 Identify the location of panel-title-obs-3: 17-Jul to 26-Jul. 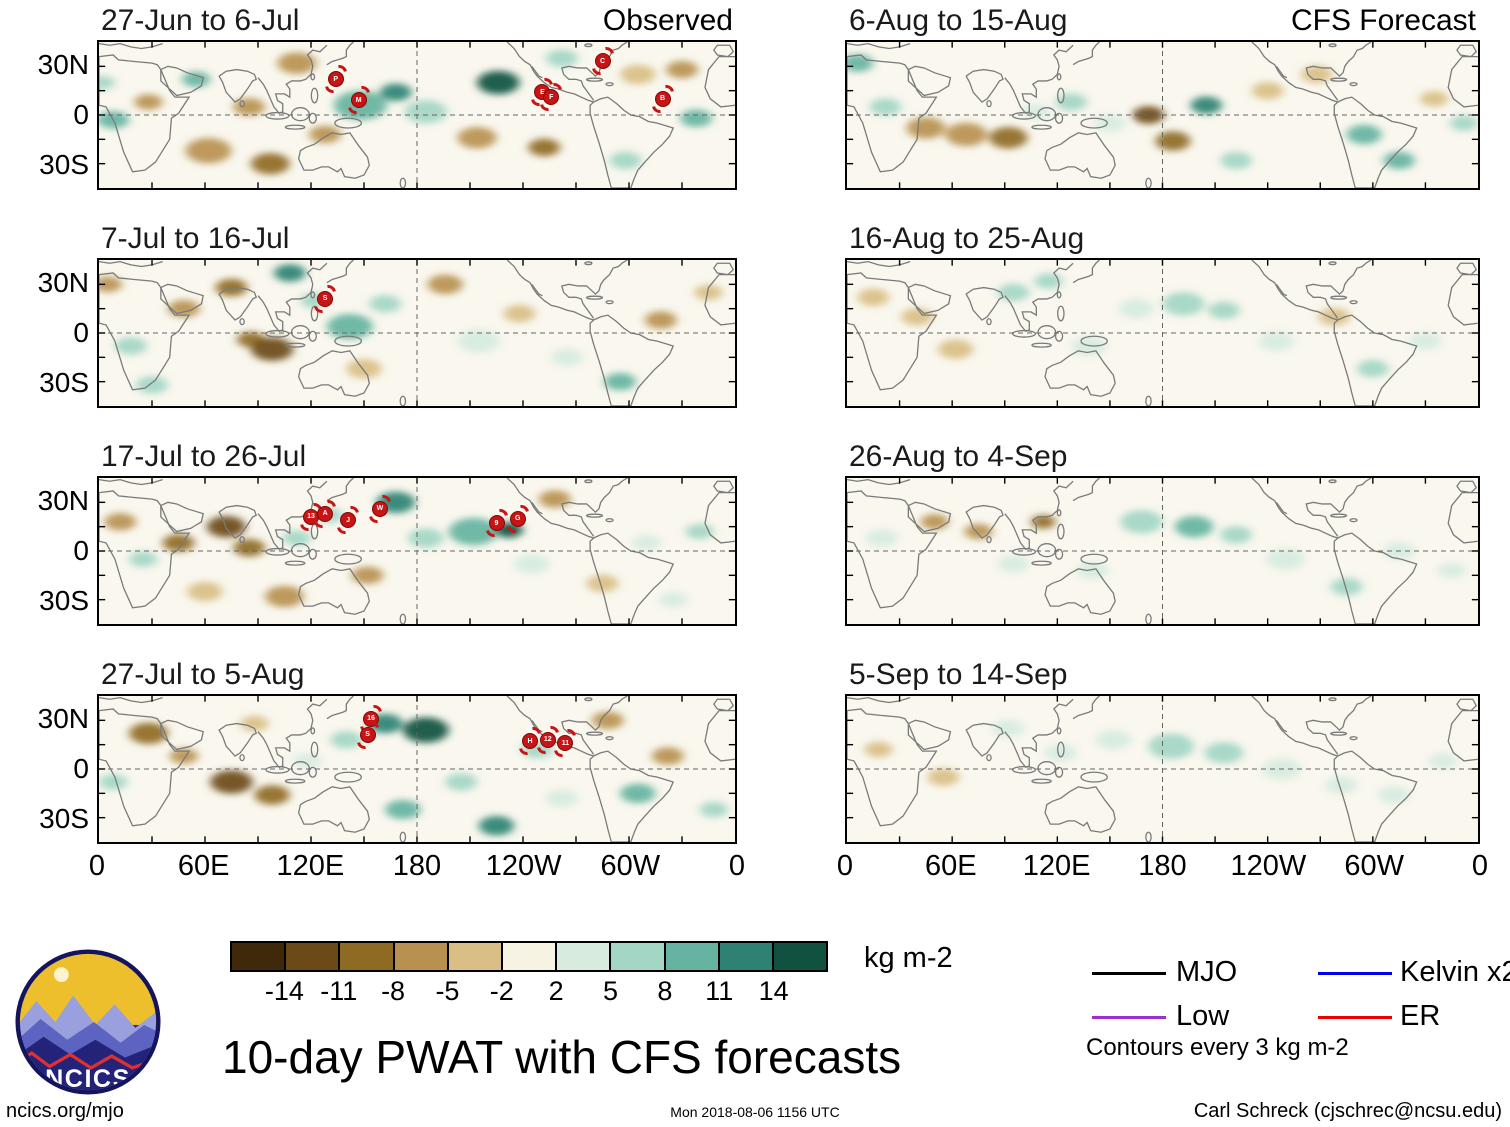
(204, 456).